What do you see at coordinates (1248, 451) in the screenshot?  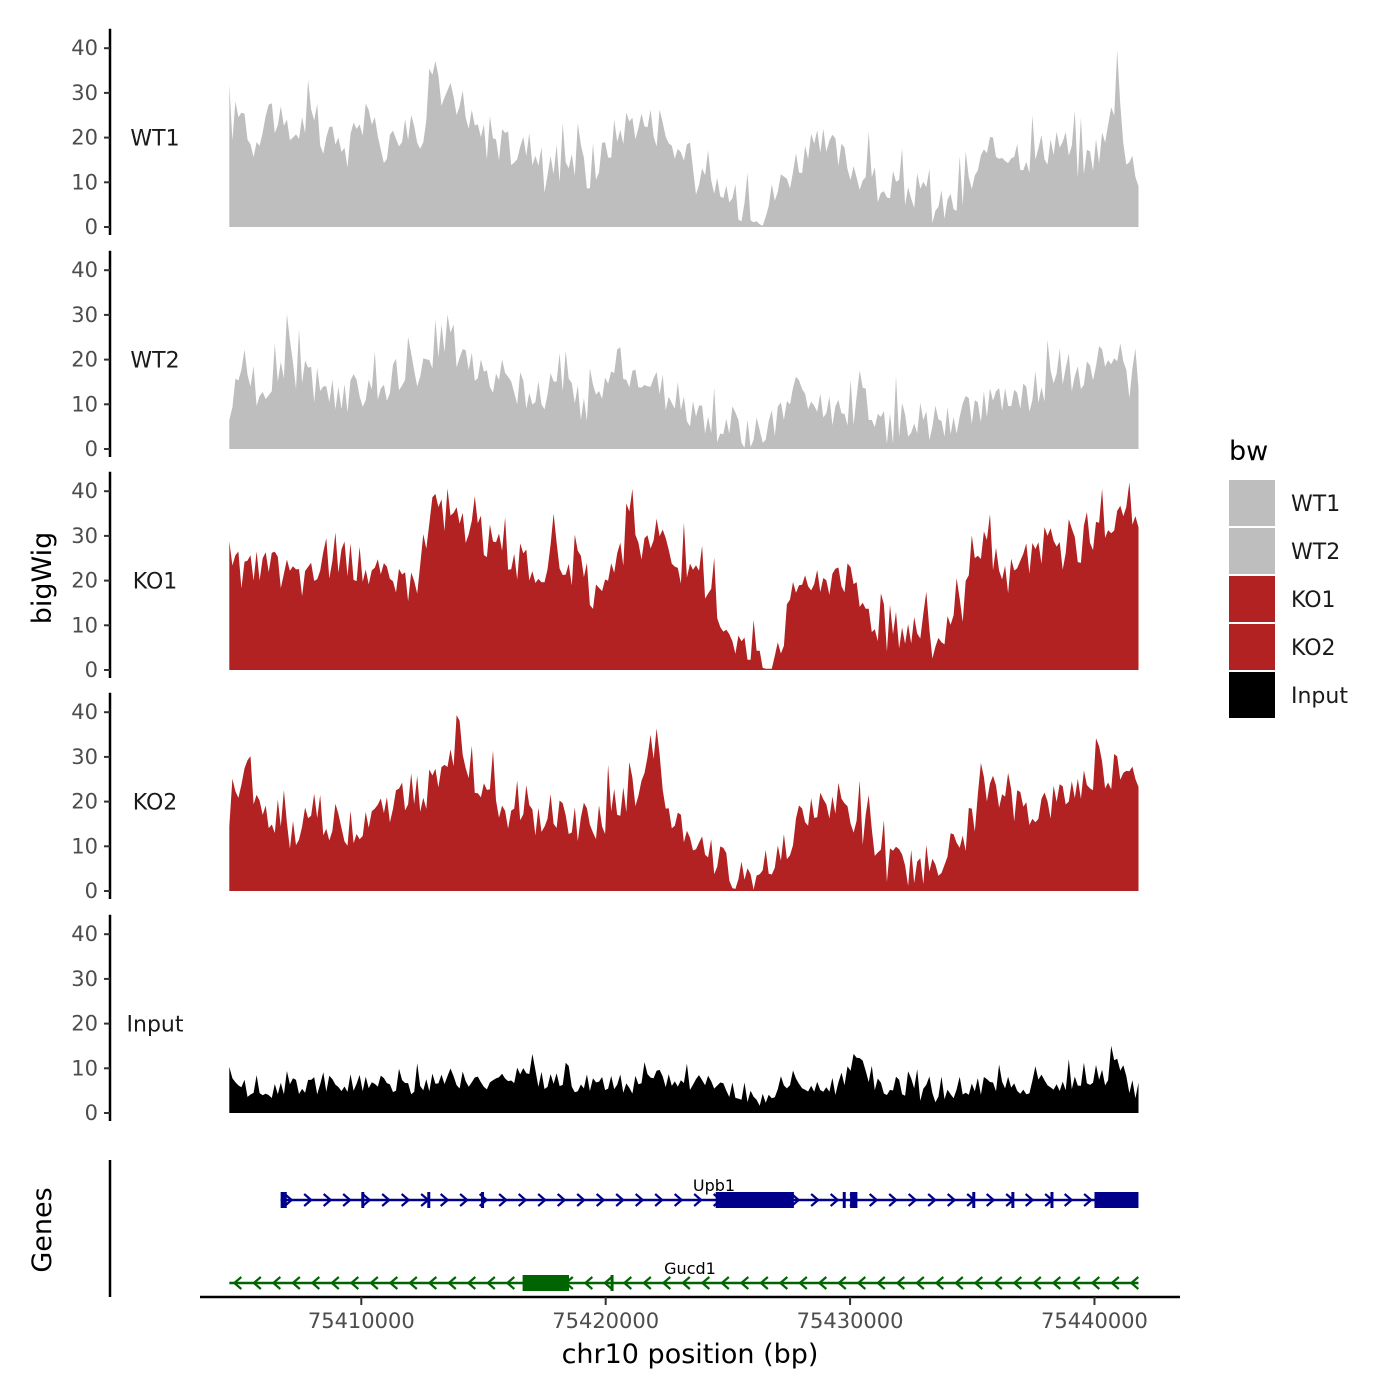 I see `legend-title: bw` at bounding box center [1248, 451].